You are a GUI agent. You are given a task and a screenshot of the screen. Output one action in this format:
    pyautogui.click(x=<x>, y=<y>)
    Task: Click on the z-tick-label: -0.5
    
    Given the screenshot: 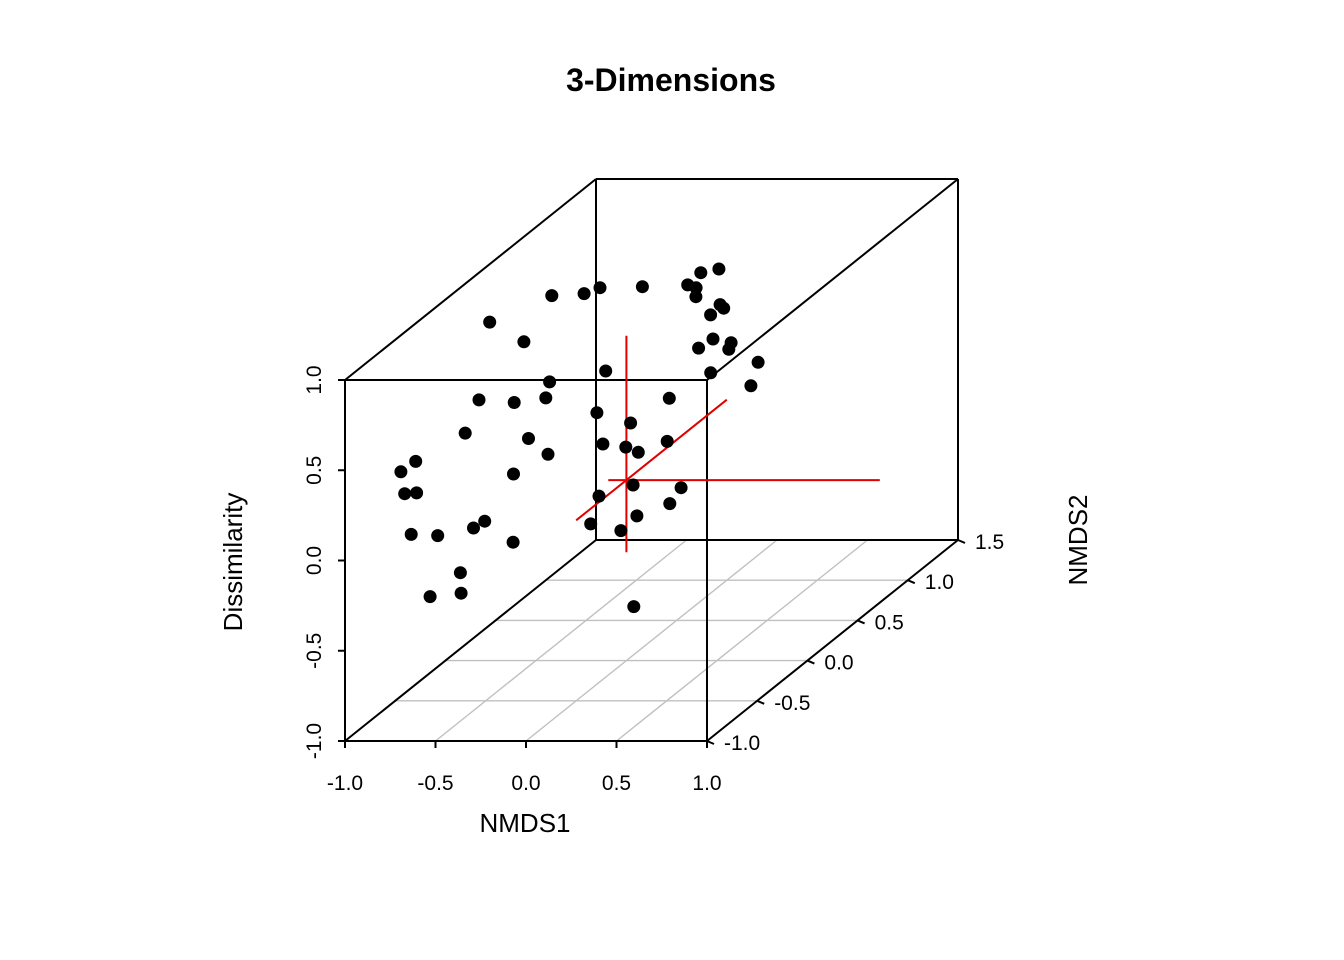 What is the action you would take?
    pyautogui.click(x=314, y=651)
    